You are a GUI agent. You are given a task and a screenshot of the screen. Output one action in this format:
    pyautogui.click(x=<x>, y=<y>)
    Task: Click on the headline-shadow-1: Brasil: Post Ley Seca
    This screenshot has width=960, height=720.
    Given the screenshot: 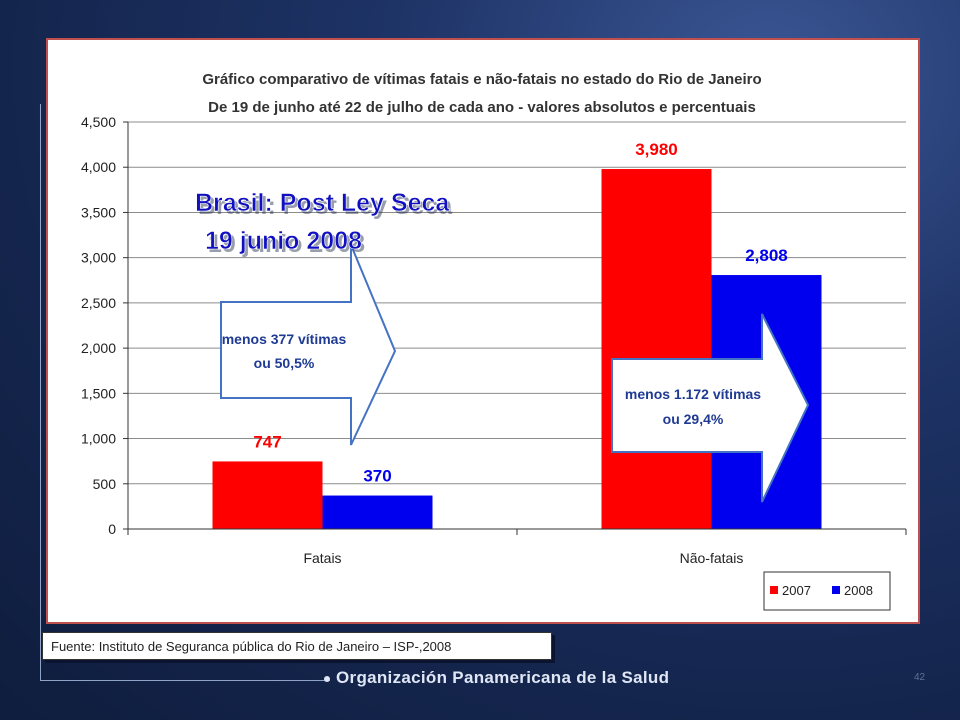 What is the action you would take?
    pyautogui.click(x=325, y=206)
    